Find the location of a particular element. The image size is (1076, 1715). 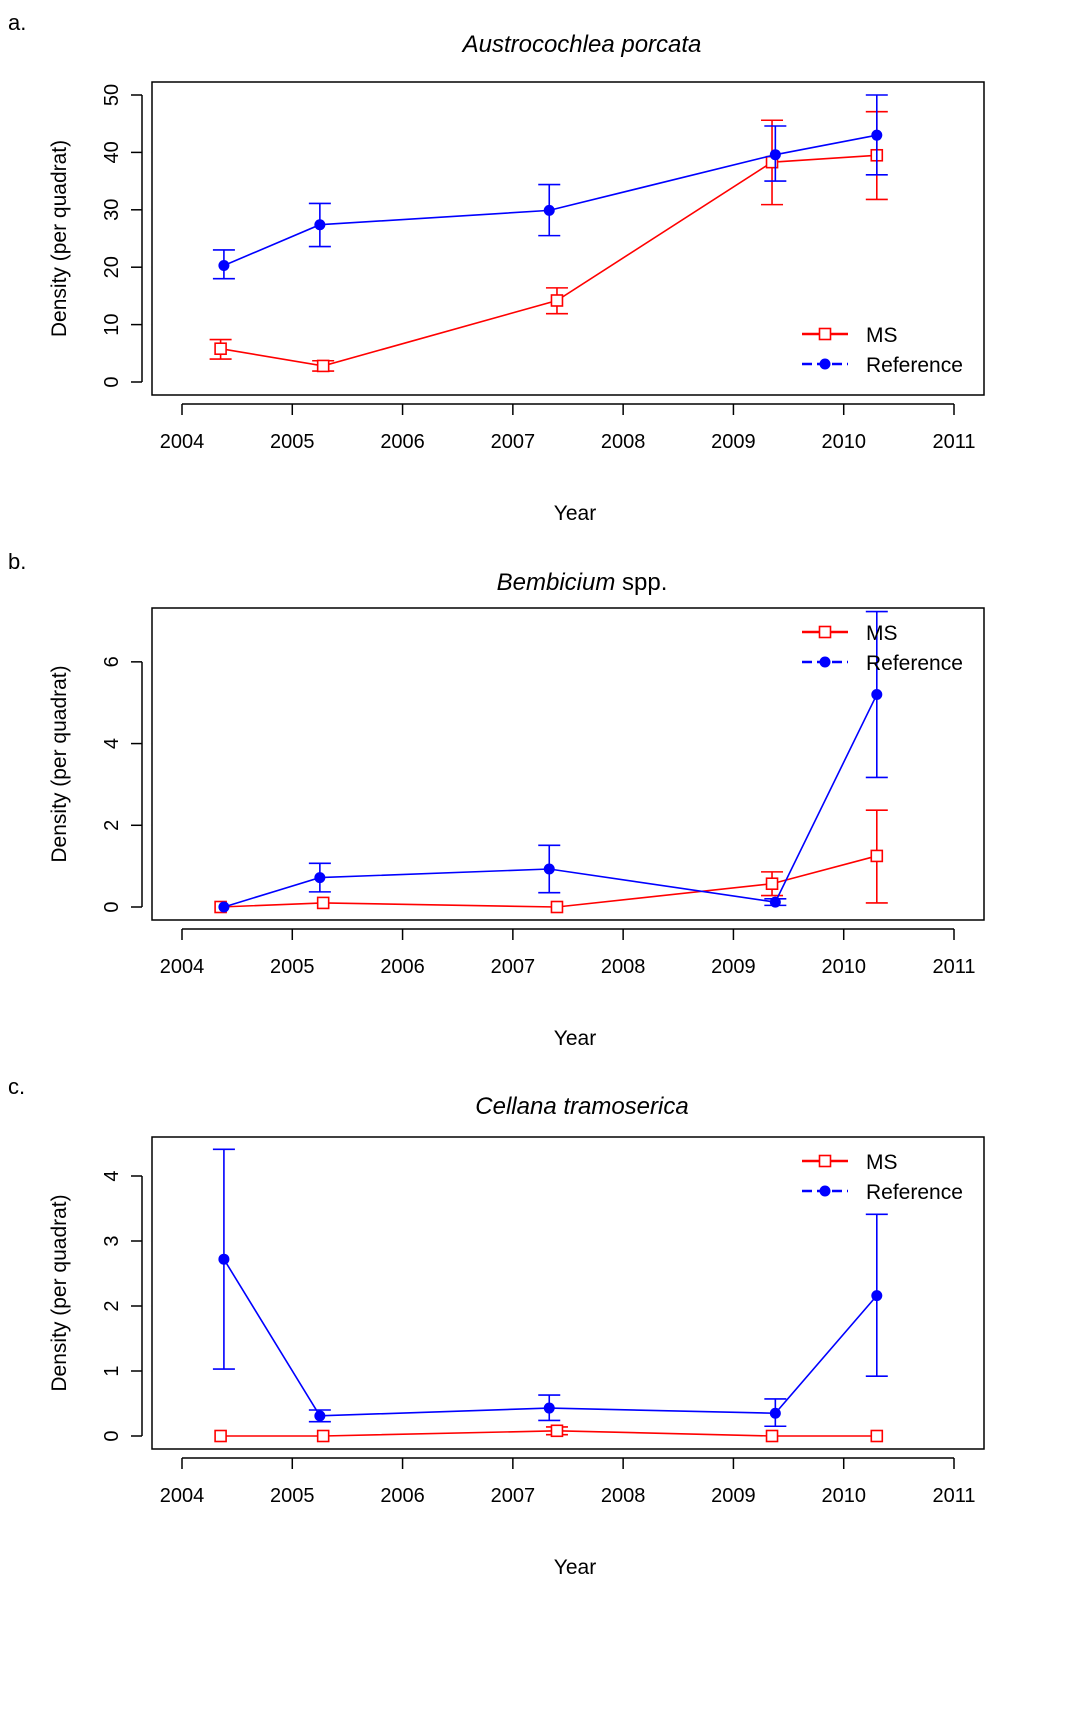

panel-label: b. is located at coordinates (17, 561).